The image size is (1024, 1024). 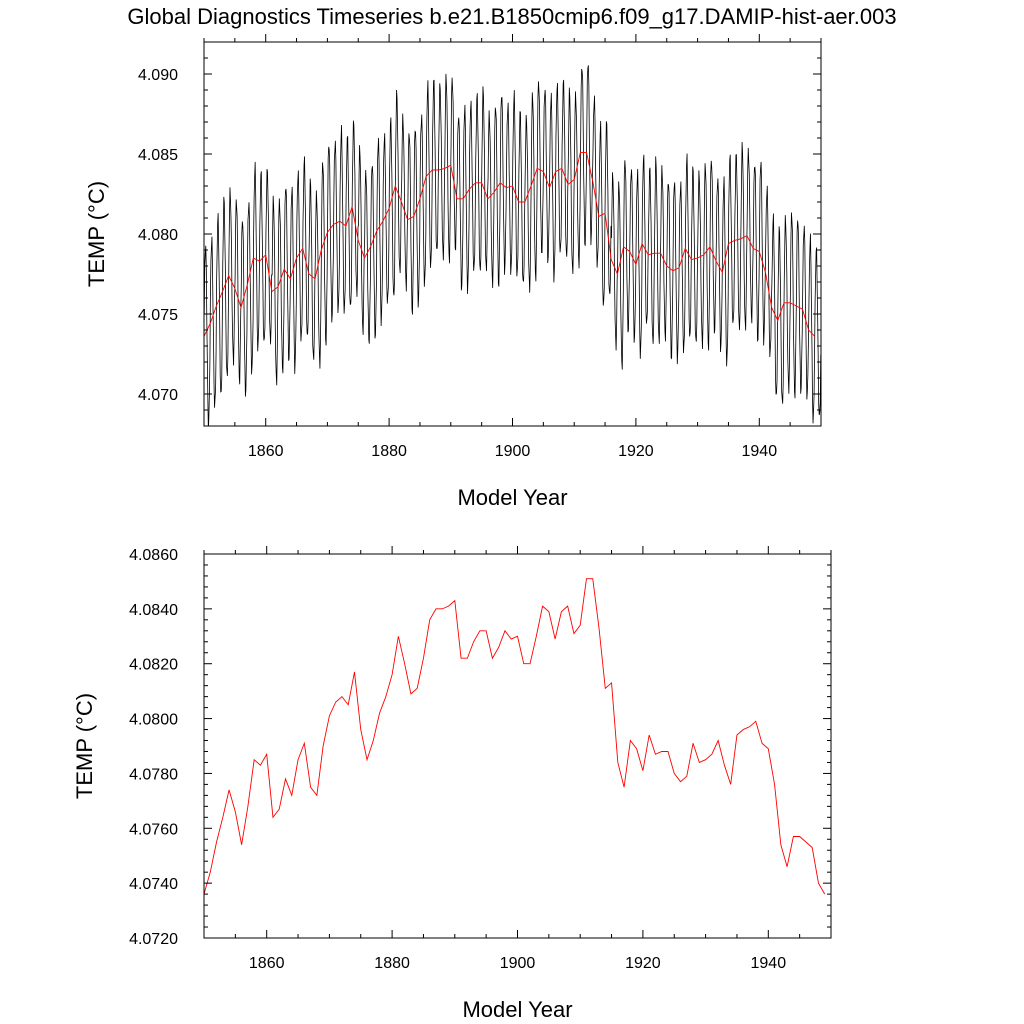 What do you see at coordinates (158, 155) in the screenshot?
I see `top-panel-y-tick-label: 4.085` at bounding box center [158, 155].